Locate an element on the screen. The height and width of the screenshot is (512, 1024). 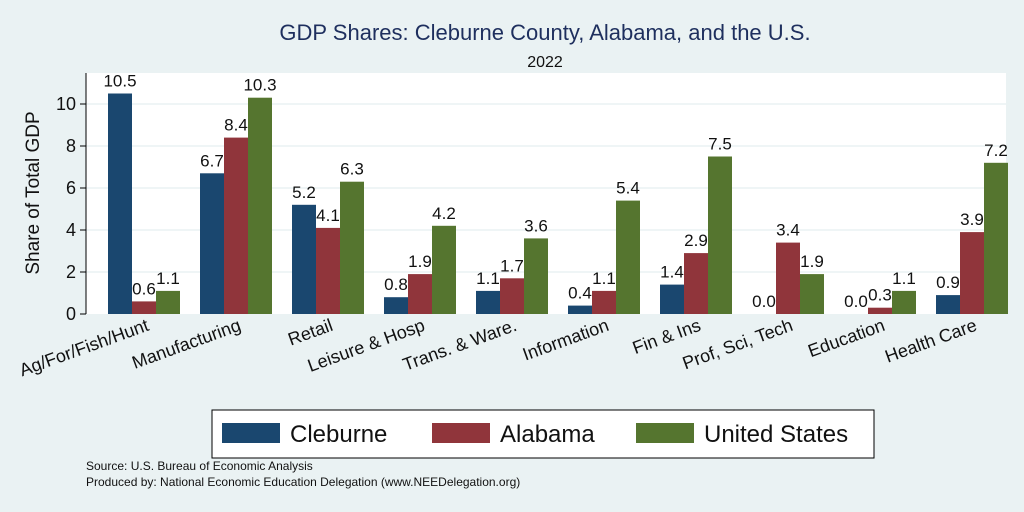
legend-label: Alabama is located at coordinates (547, 434).